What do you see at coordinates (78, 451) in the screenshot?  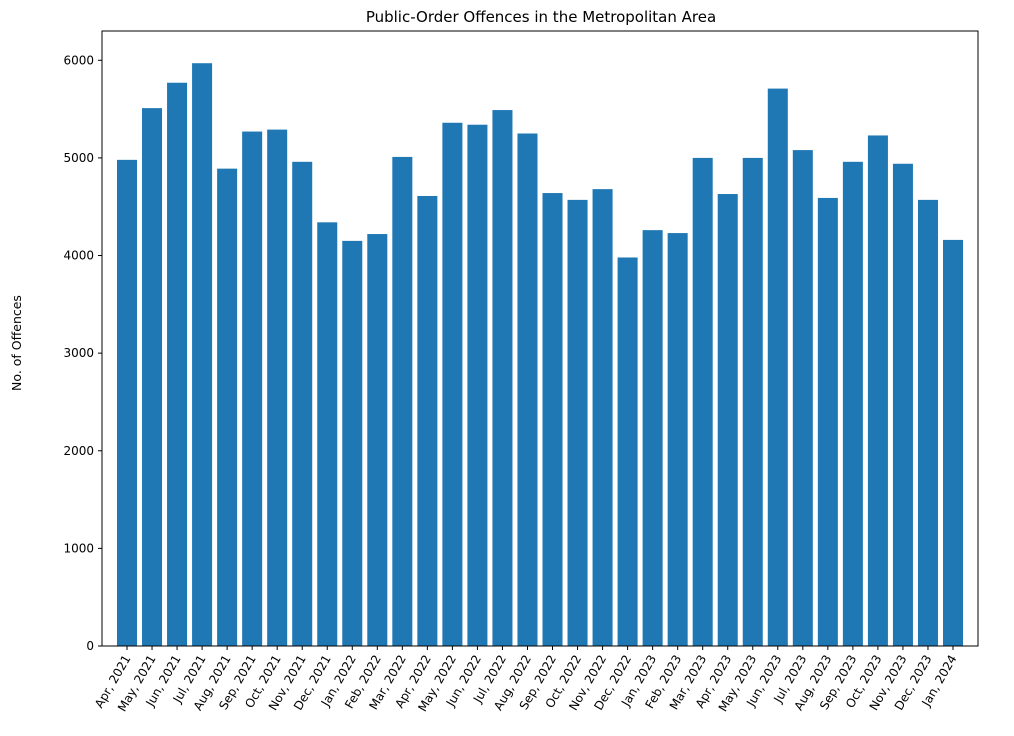 I see `y-tick-label-2: 2000` at bounding box center [78, 451].